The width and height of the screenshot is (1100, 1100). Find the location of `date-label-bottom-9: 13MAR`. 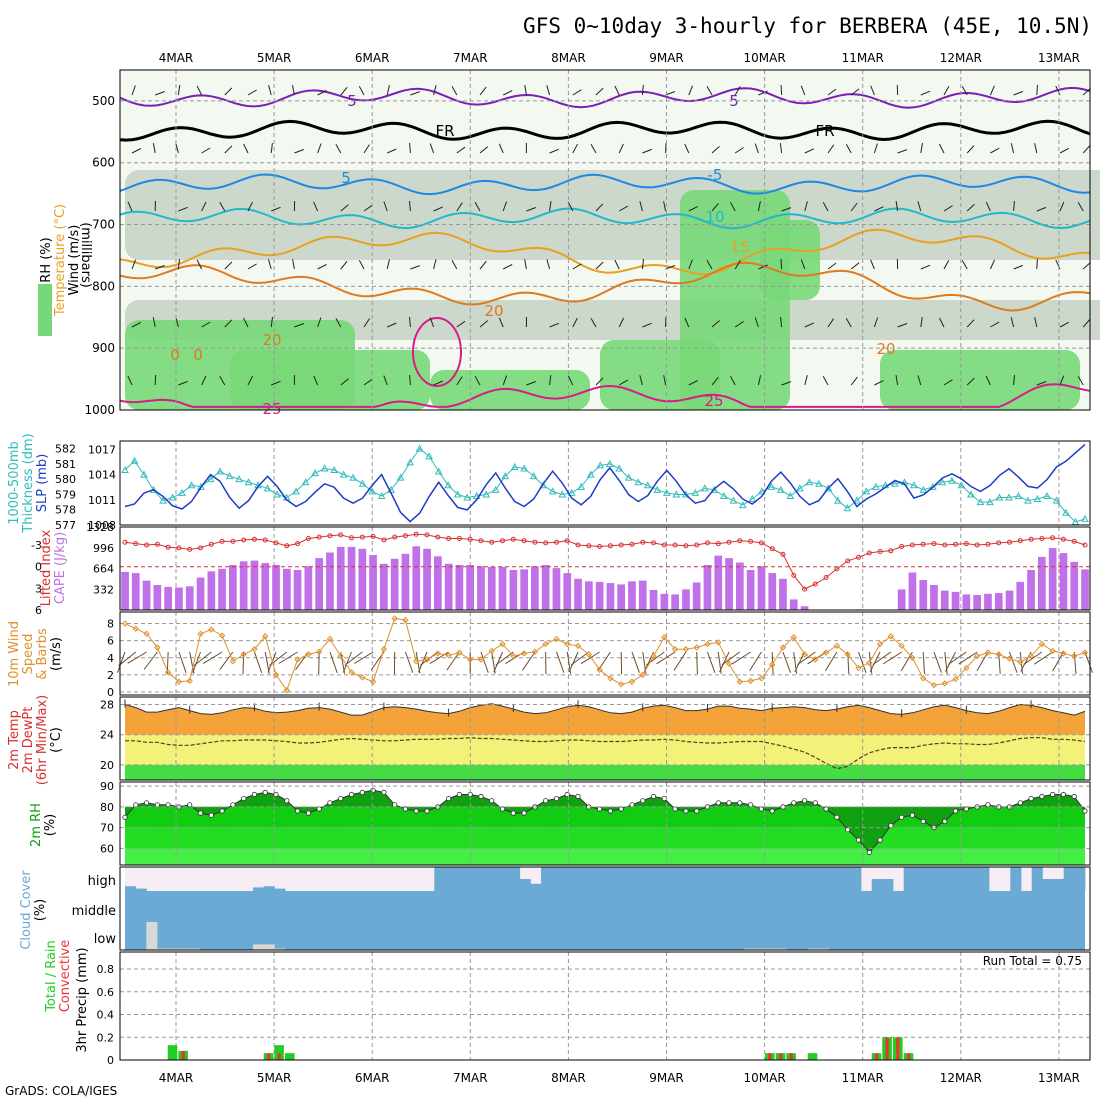

date-label-bottom-9: 13MAR is located at coordinates (1059, 1078).